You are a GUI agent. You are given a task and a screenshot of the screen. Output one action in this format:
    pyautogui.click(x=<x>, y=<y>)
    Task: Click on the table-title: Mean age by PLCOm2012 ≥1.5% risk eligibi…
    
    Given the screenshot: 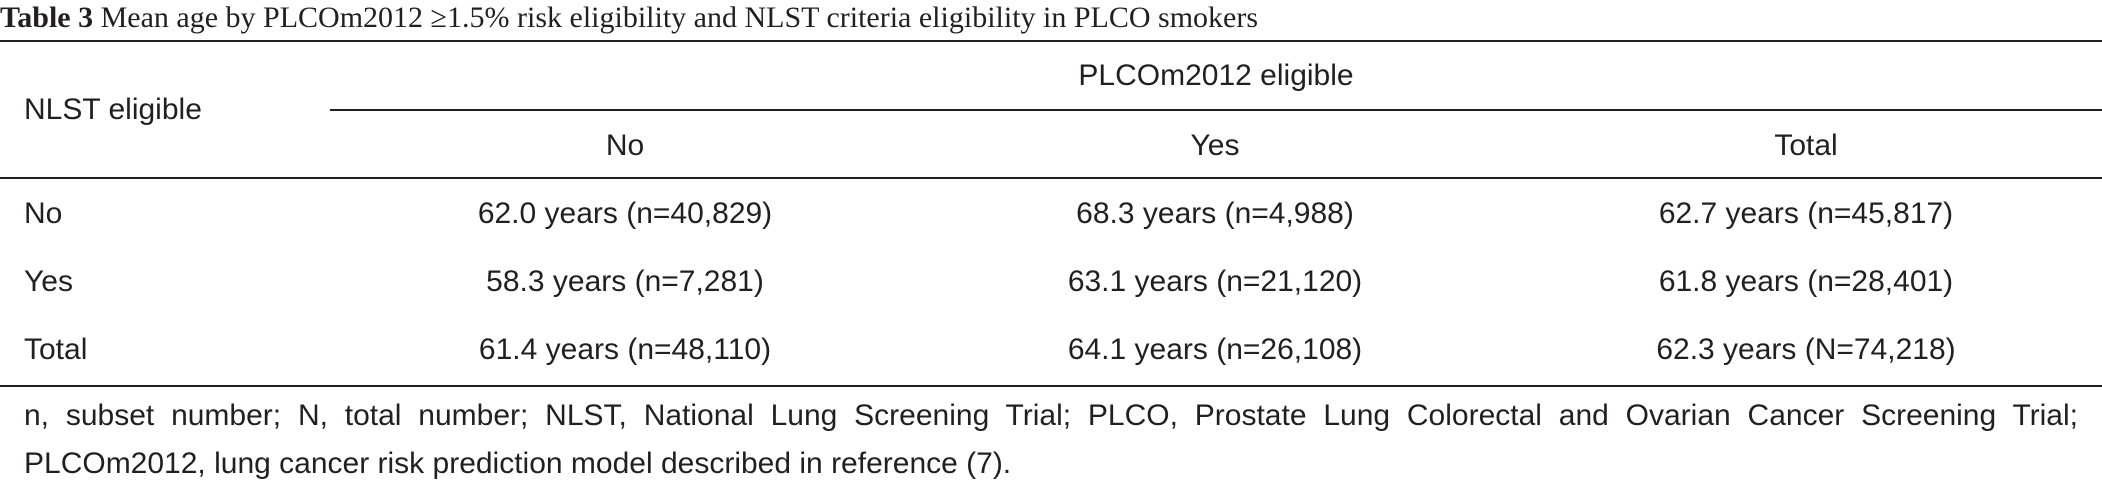 What is the action you would take?
    pyautogui.click(x=679, y=17)
    